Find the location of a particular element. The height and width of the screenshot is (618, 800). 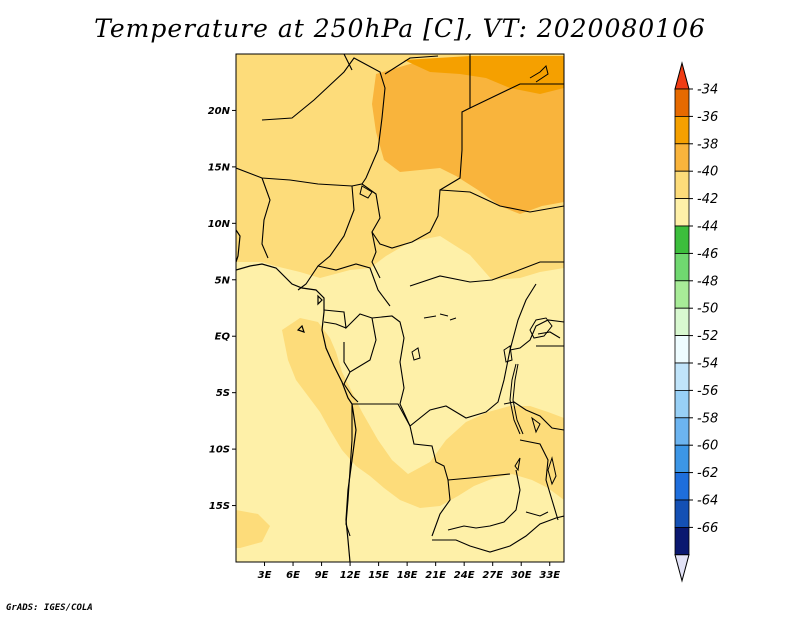

colorbar-label: -64 is located at coordinates (707, 501).